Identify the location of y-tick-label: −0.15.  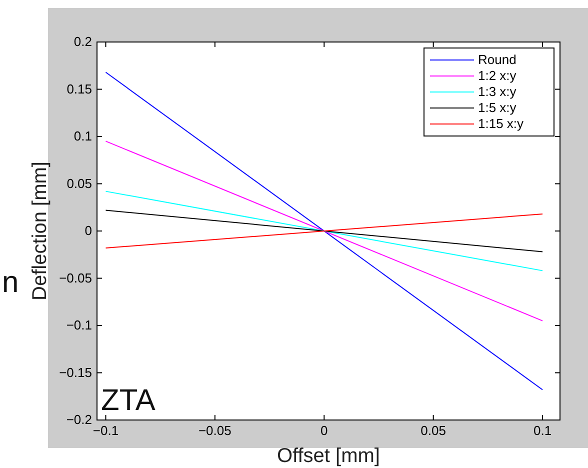
(75, 372).